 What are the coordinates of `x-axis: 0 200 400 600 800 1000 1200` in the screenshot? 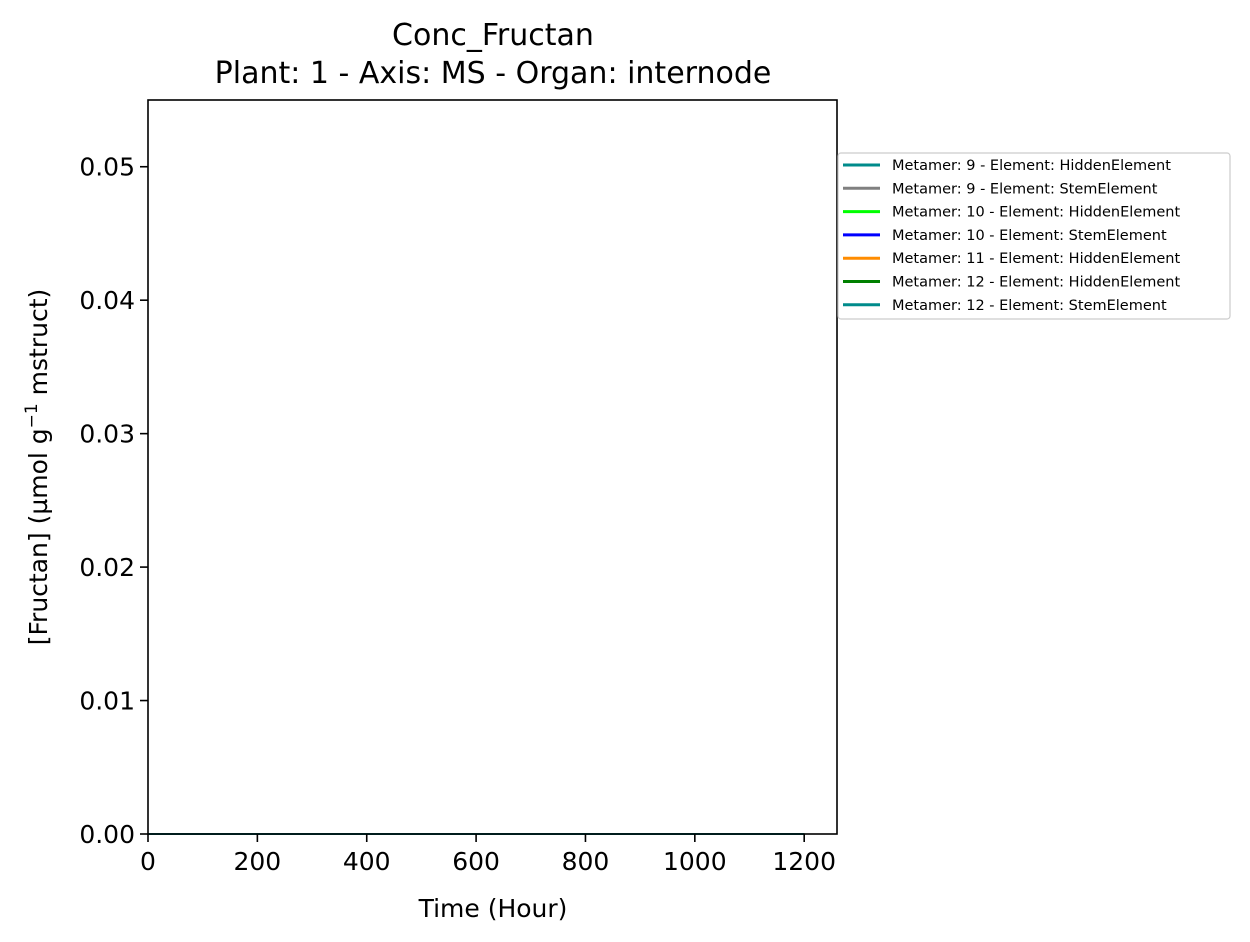 It's located at (488, 855).